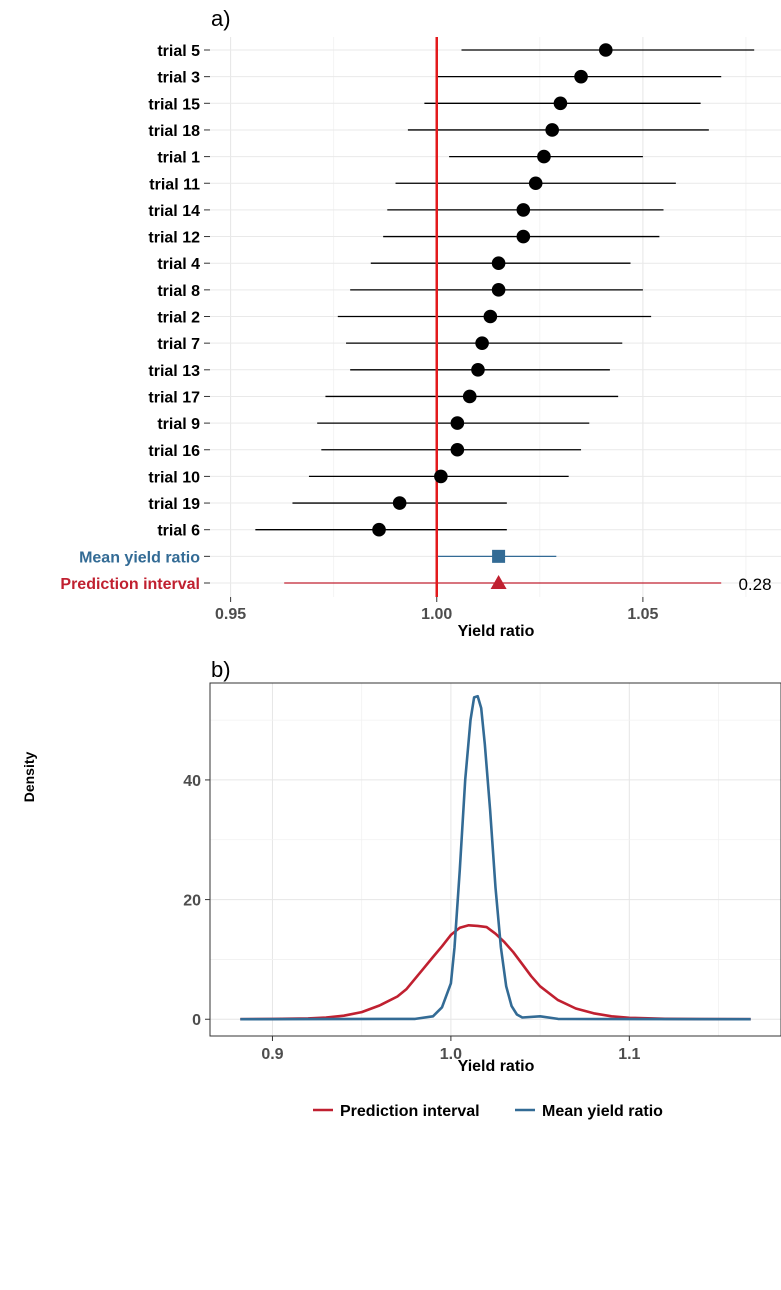 Image resolution: width=781 pixels, height=1290 pixels. I want to click on x-tick-label: 1.1, so click(629, 1054).